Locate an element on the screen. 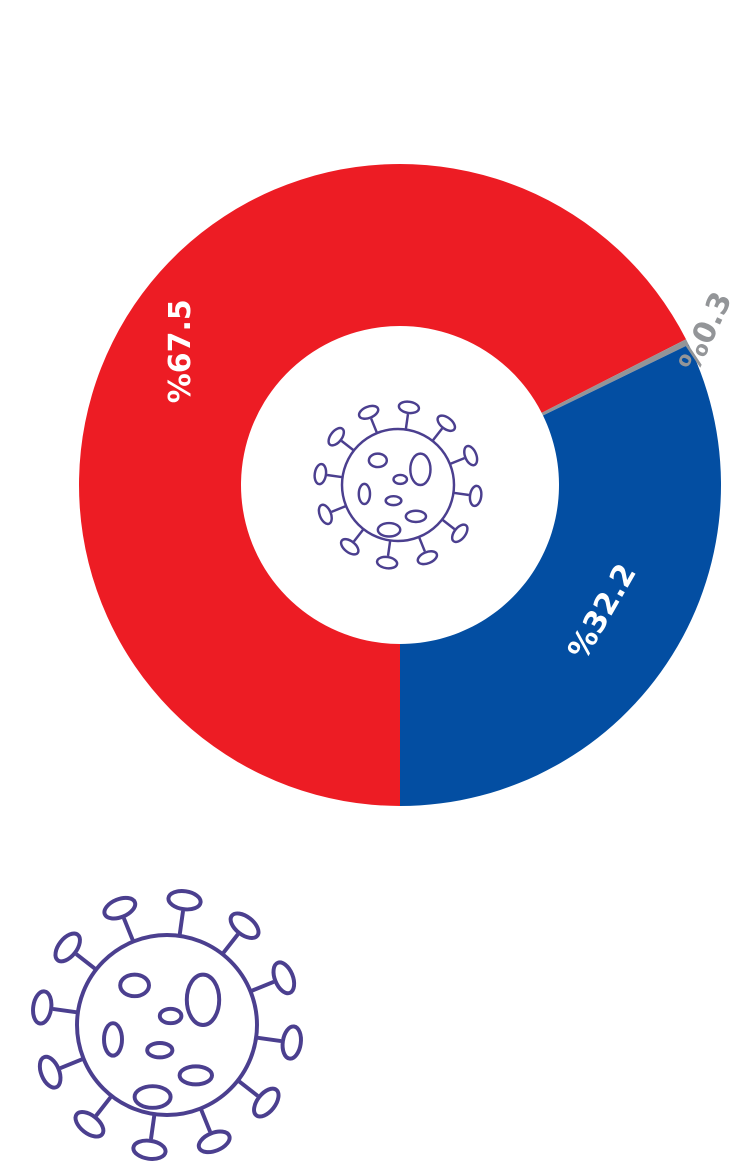 The height and width of the screenshot is (1168, 745). value-label: %67.5 is located at coordinates (180, 351).